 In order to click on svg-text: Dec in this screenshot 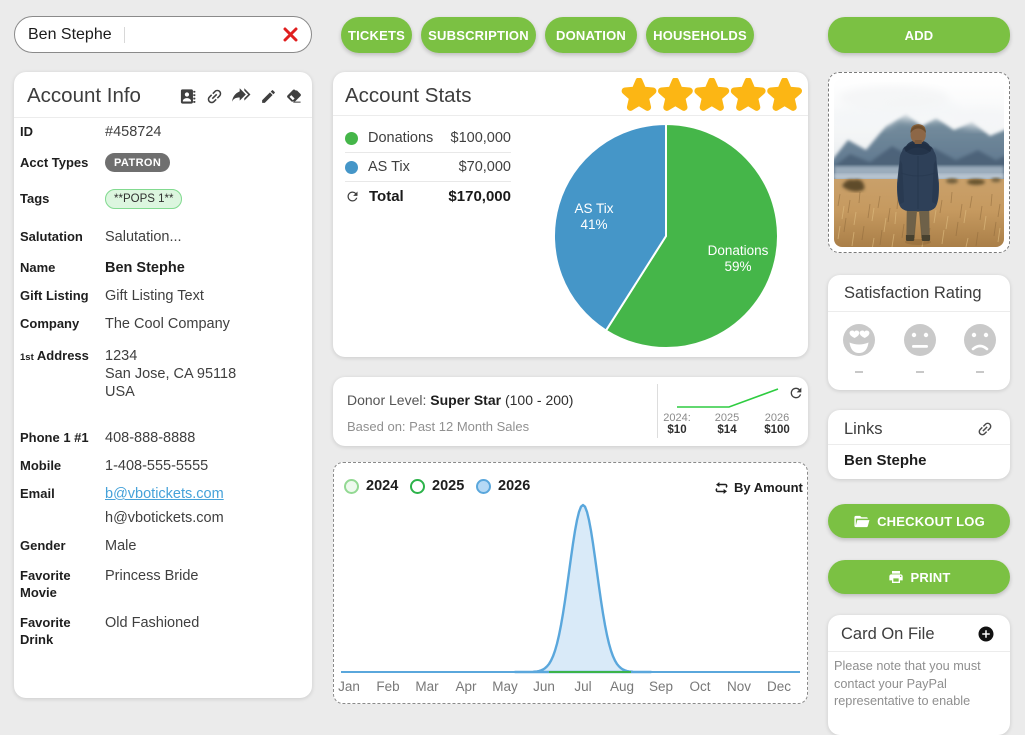, I will do `click(779, 686)`.